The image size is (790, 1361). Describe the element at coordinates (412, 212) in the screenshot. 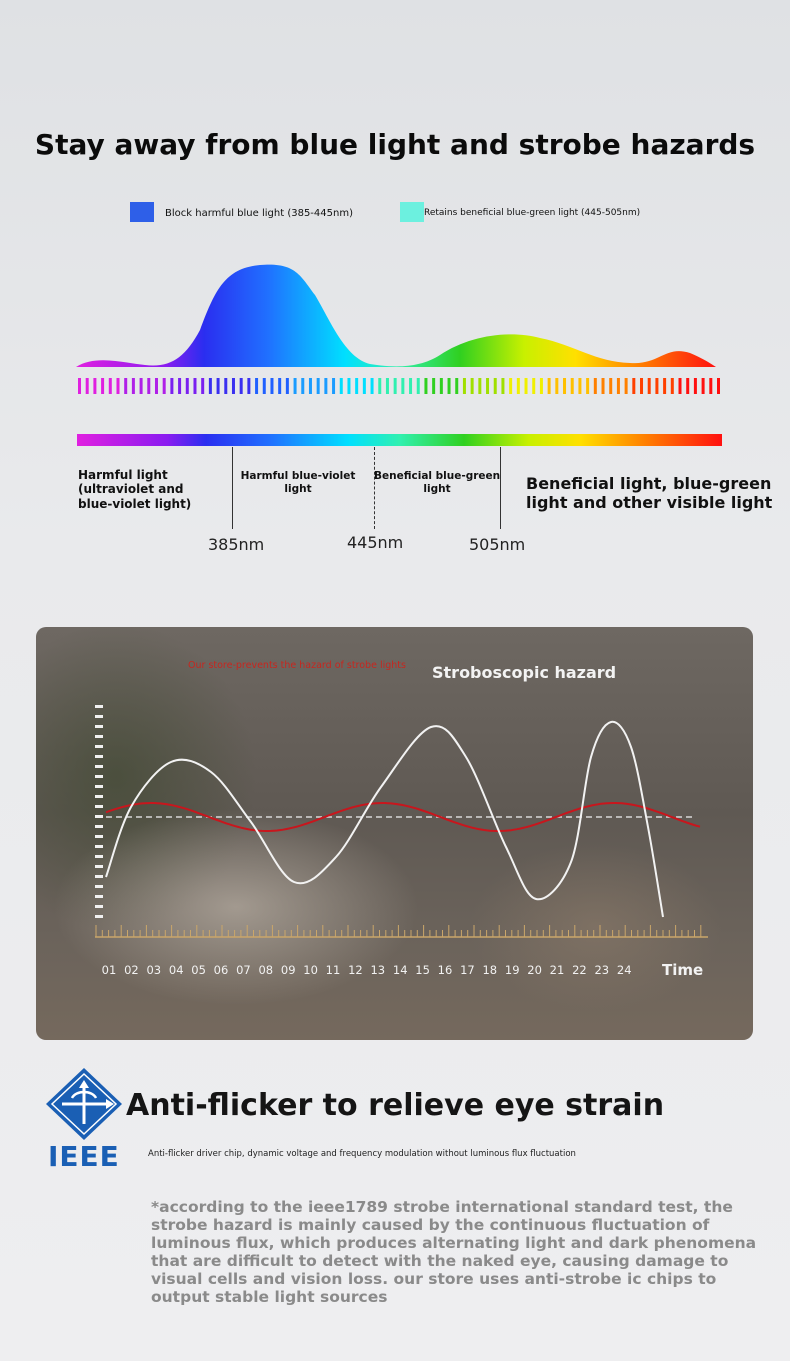

I see `legend-swatch-cyan` at that location.